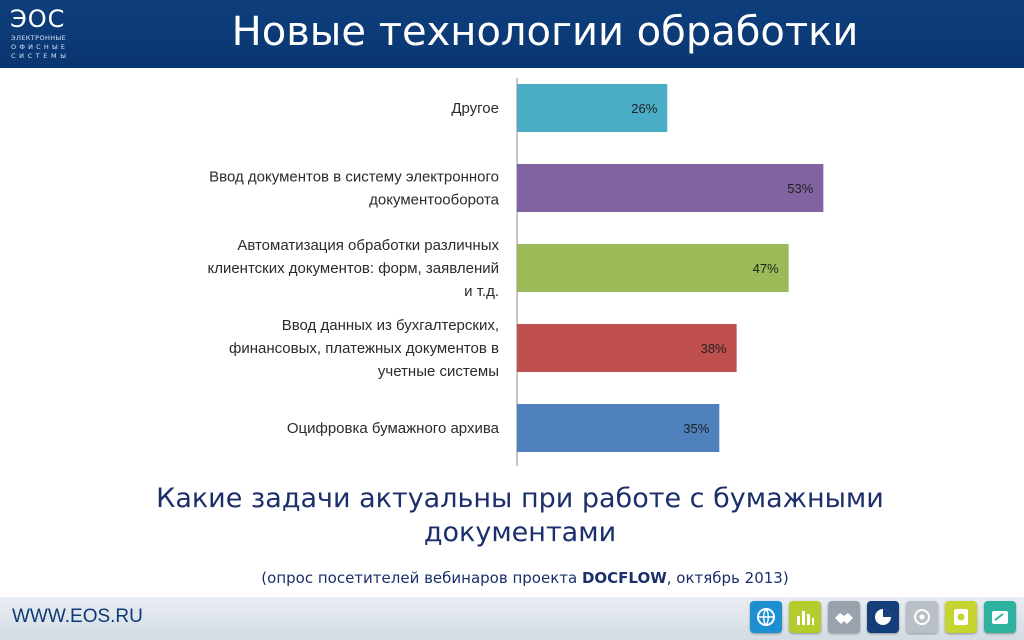  Describe the element at coordinates (644, 108) in the screenshot. I see `bar-value-label-0: 26%` at that location.